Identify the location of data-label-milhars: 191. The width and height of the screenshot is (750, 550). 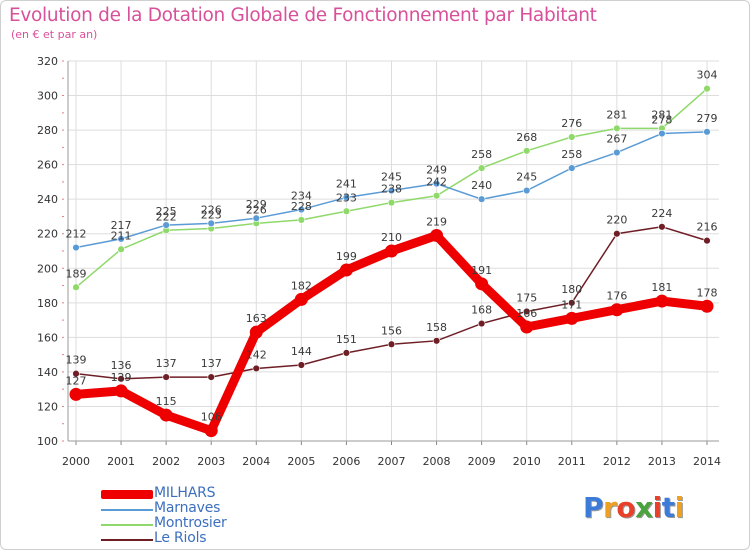
(481, 270).